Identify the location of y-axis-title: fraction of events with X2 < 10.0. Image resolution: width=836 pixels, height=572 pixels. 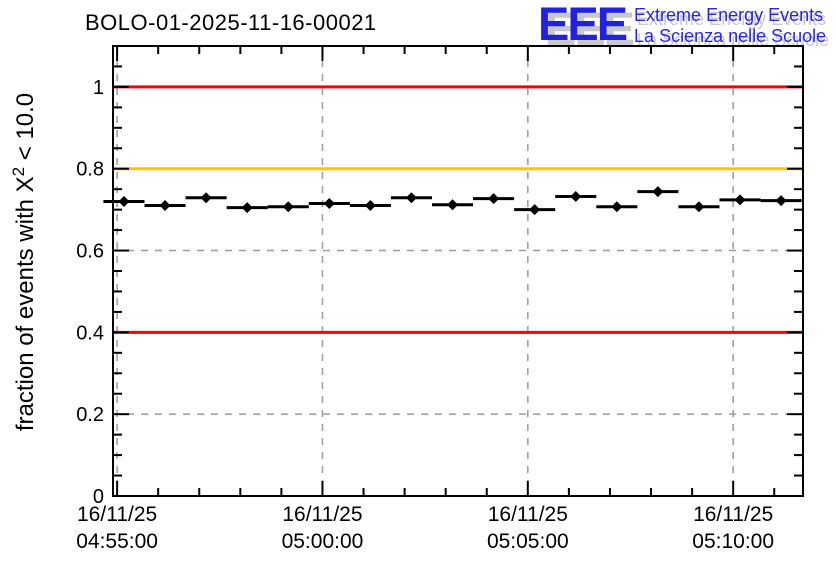
(24, 262).